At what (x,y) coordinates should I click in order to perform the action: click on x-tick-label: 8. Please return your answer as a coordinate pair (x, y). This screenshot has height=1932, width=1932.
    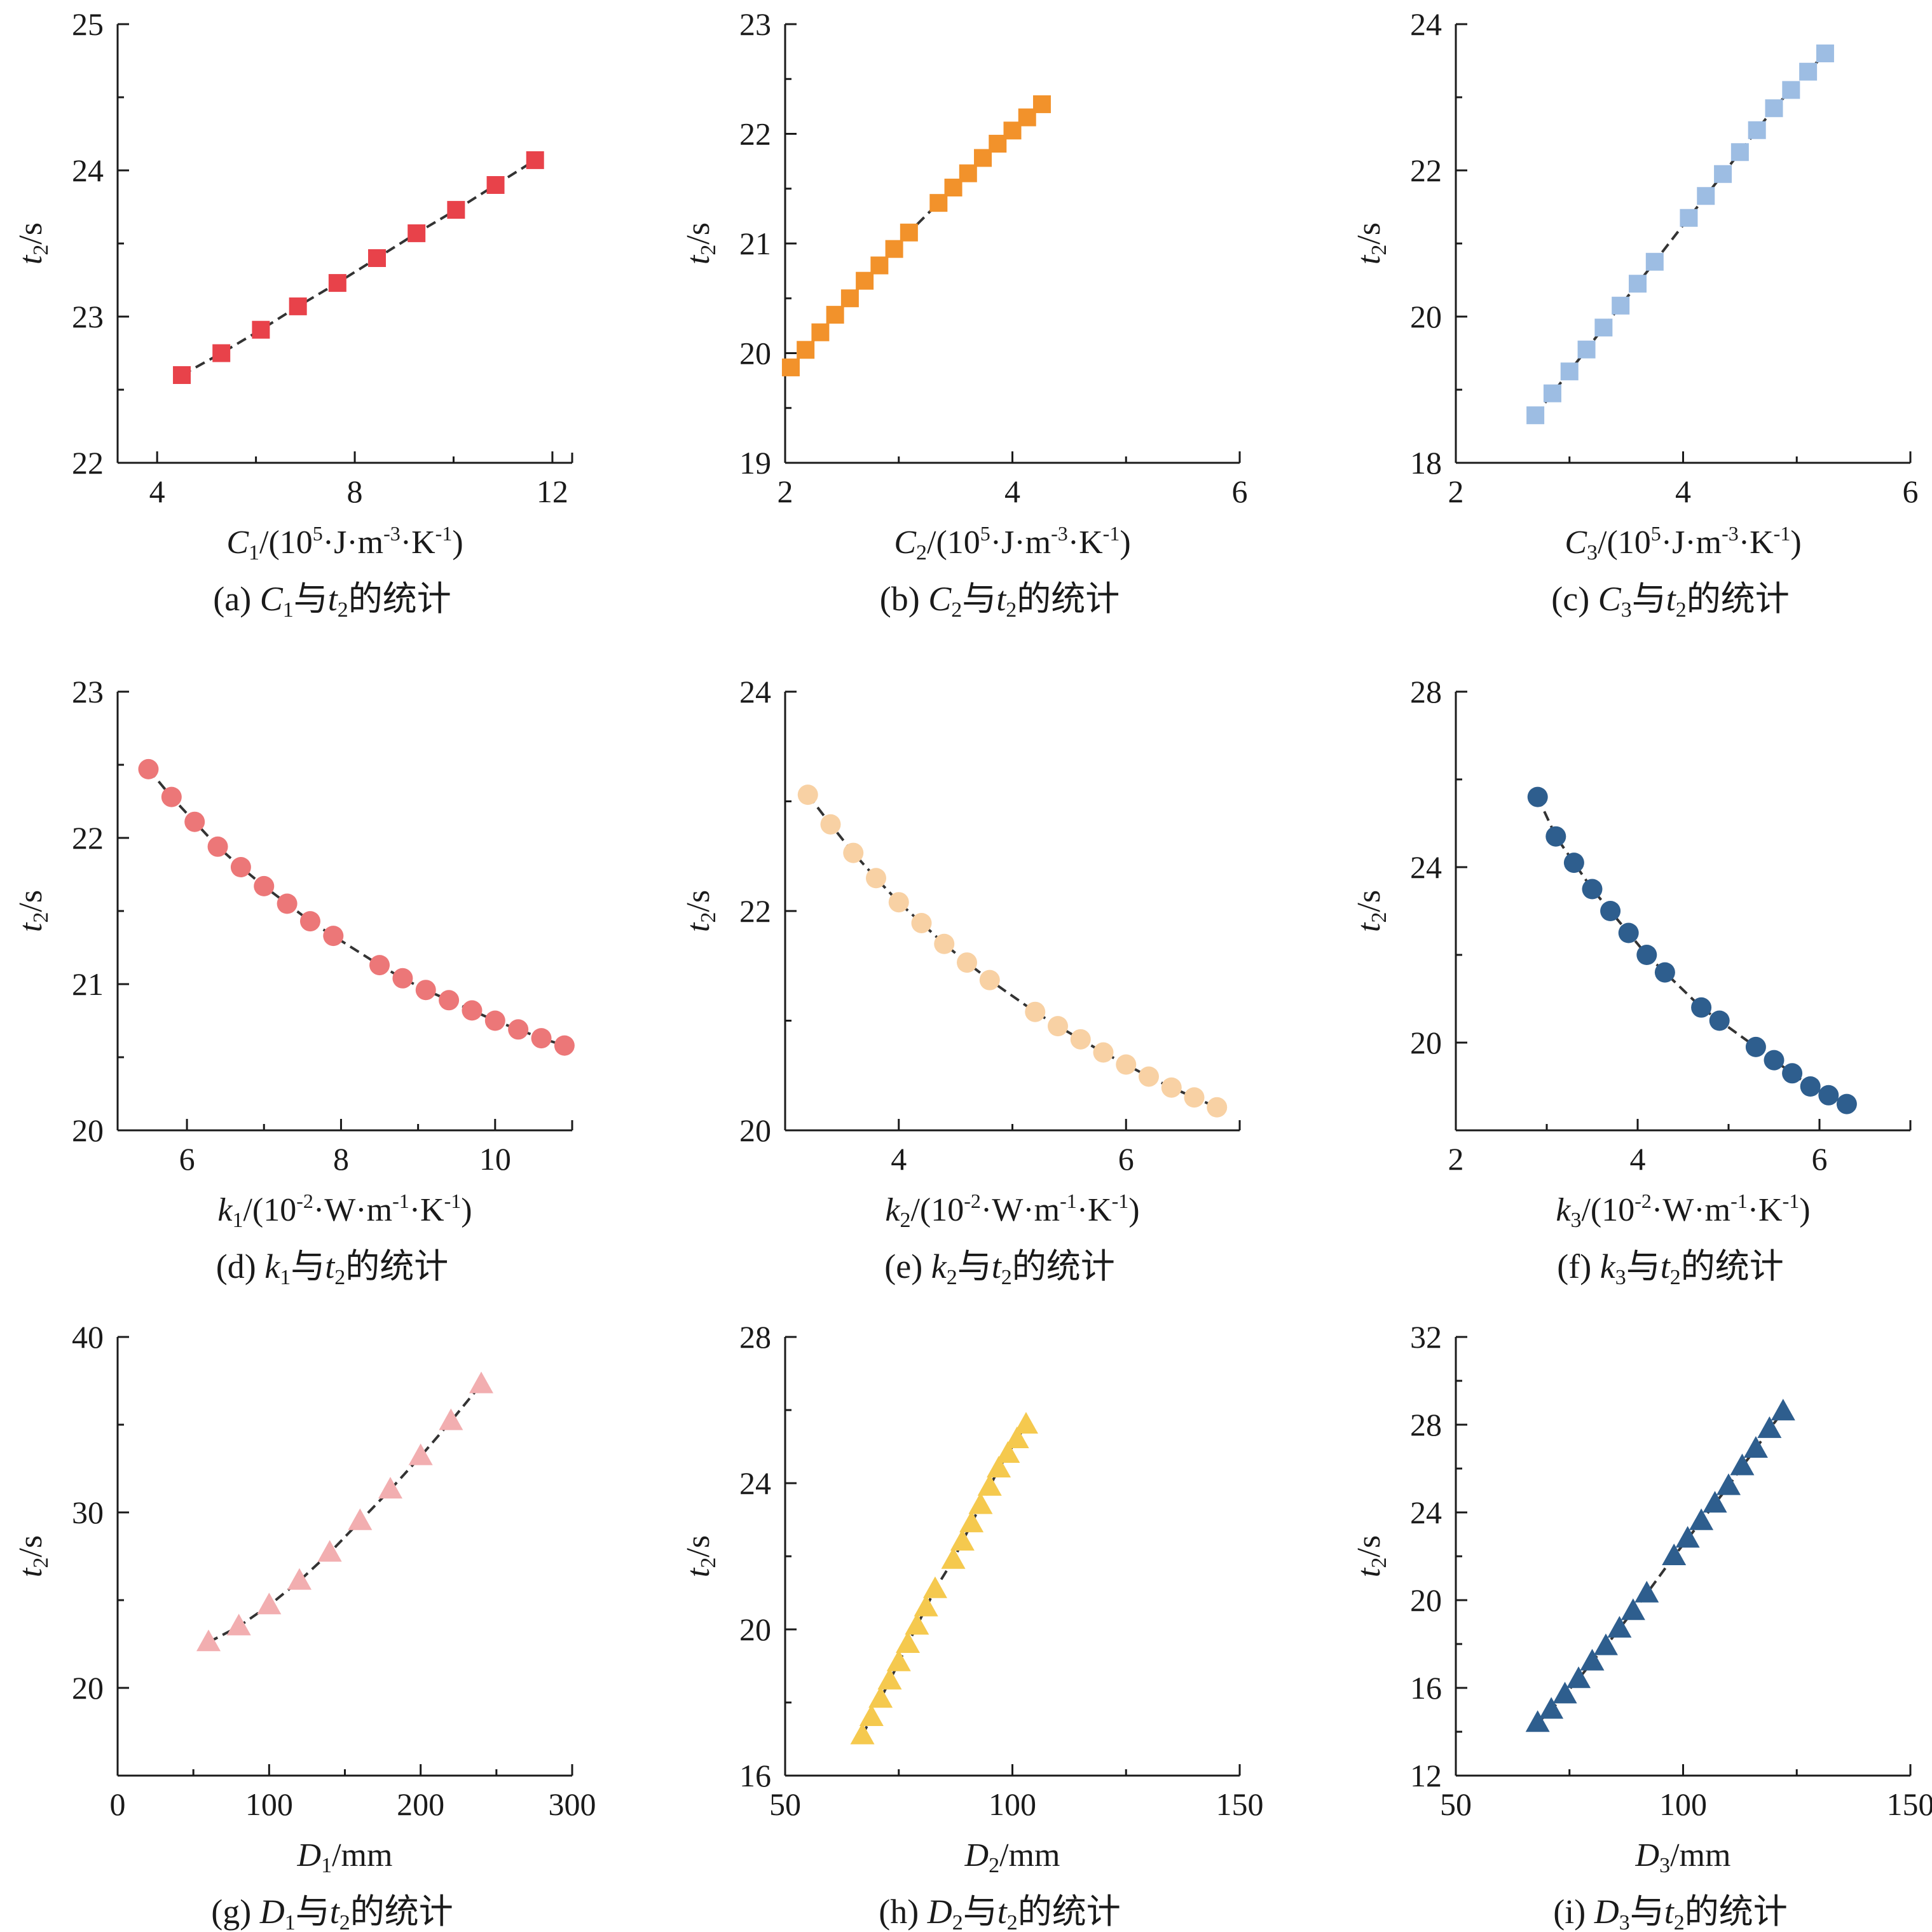
    Looking at the image, I should click on (355, 491).